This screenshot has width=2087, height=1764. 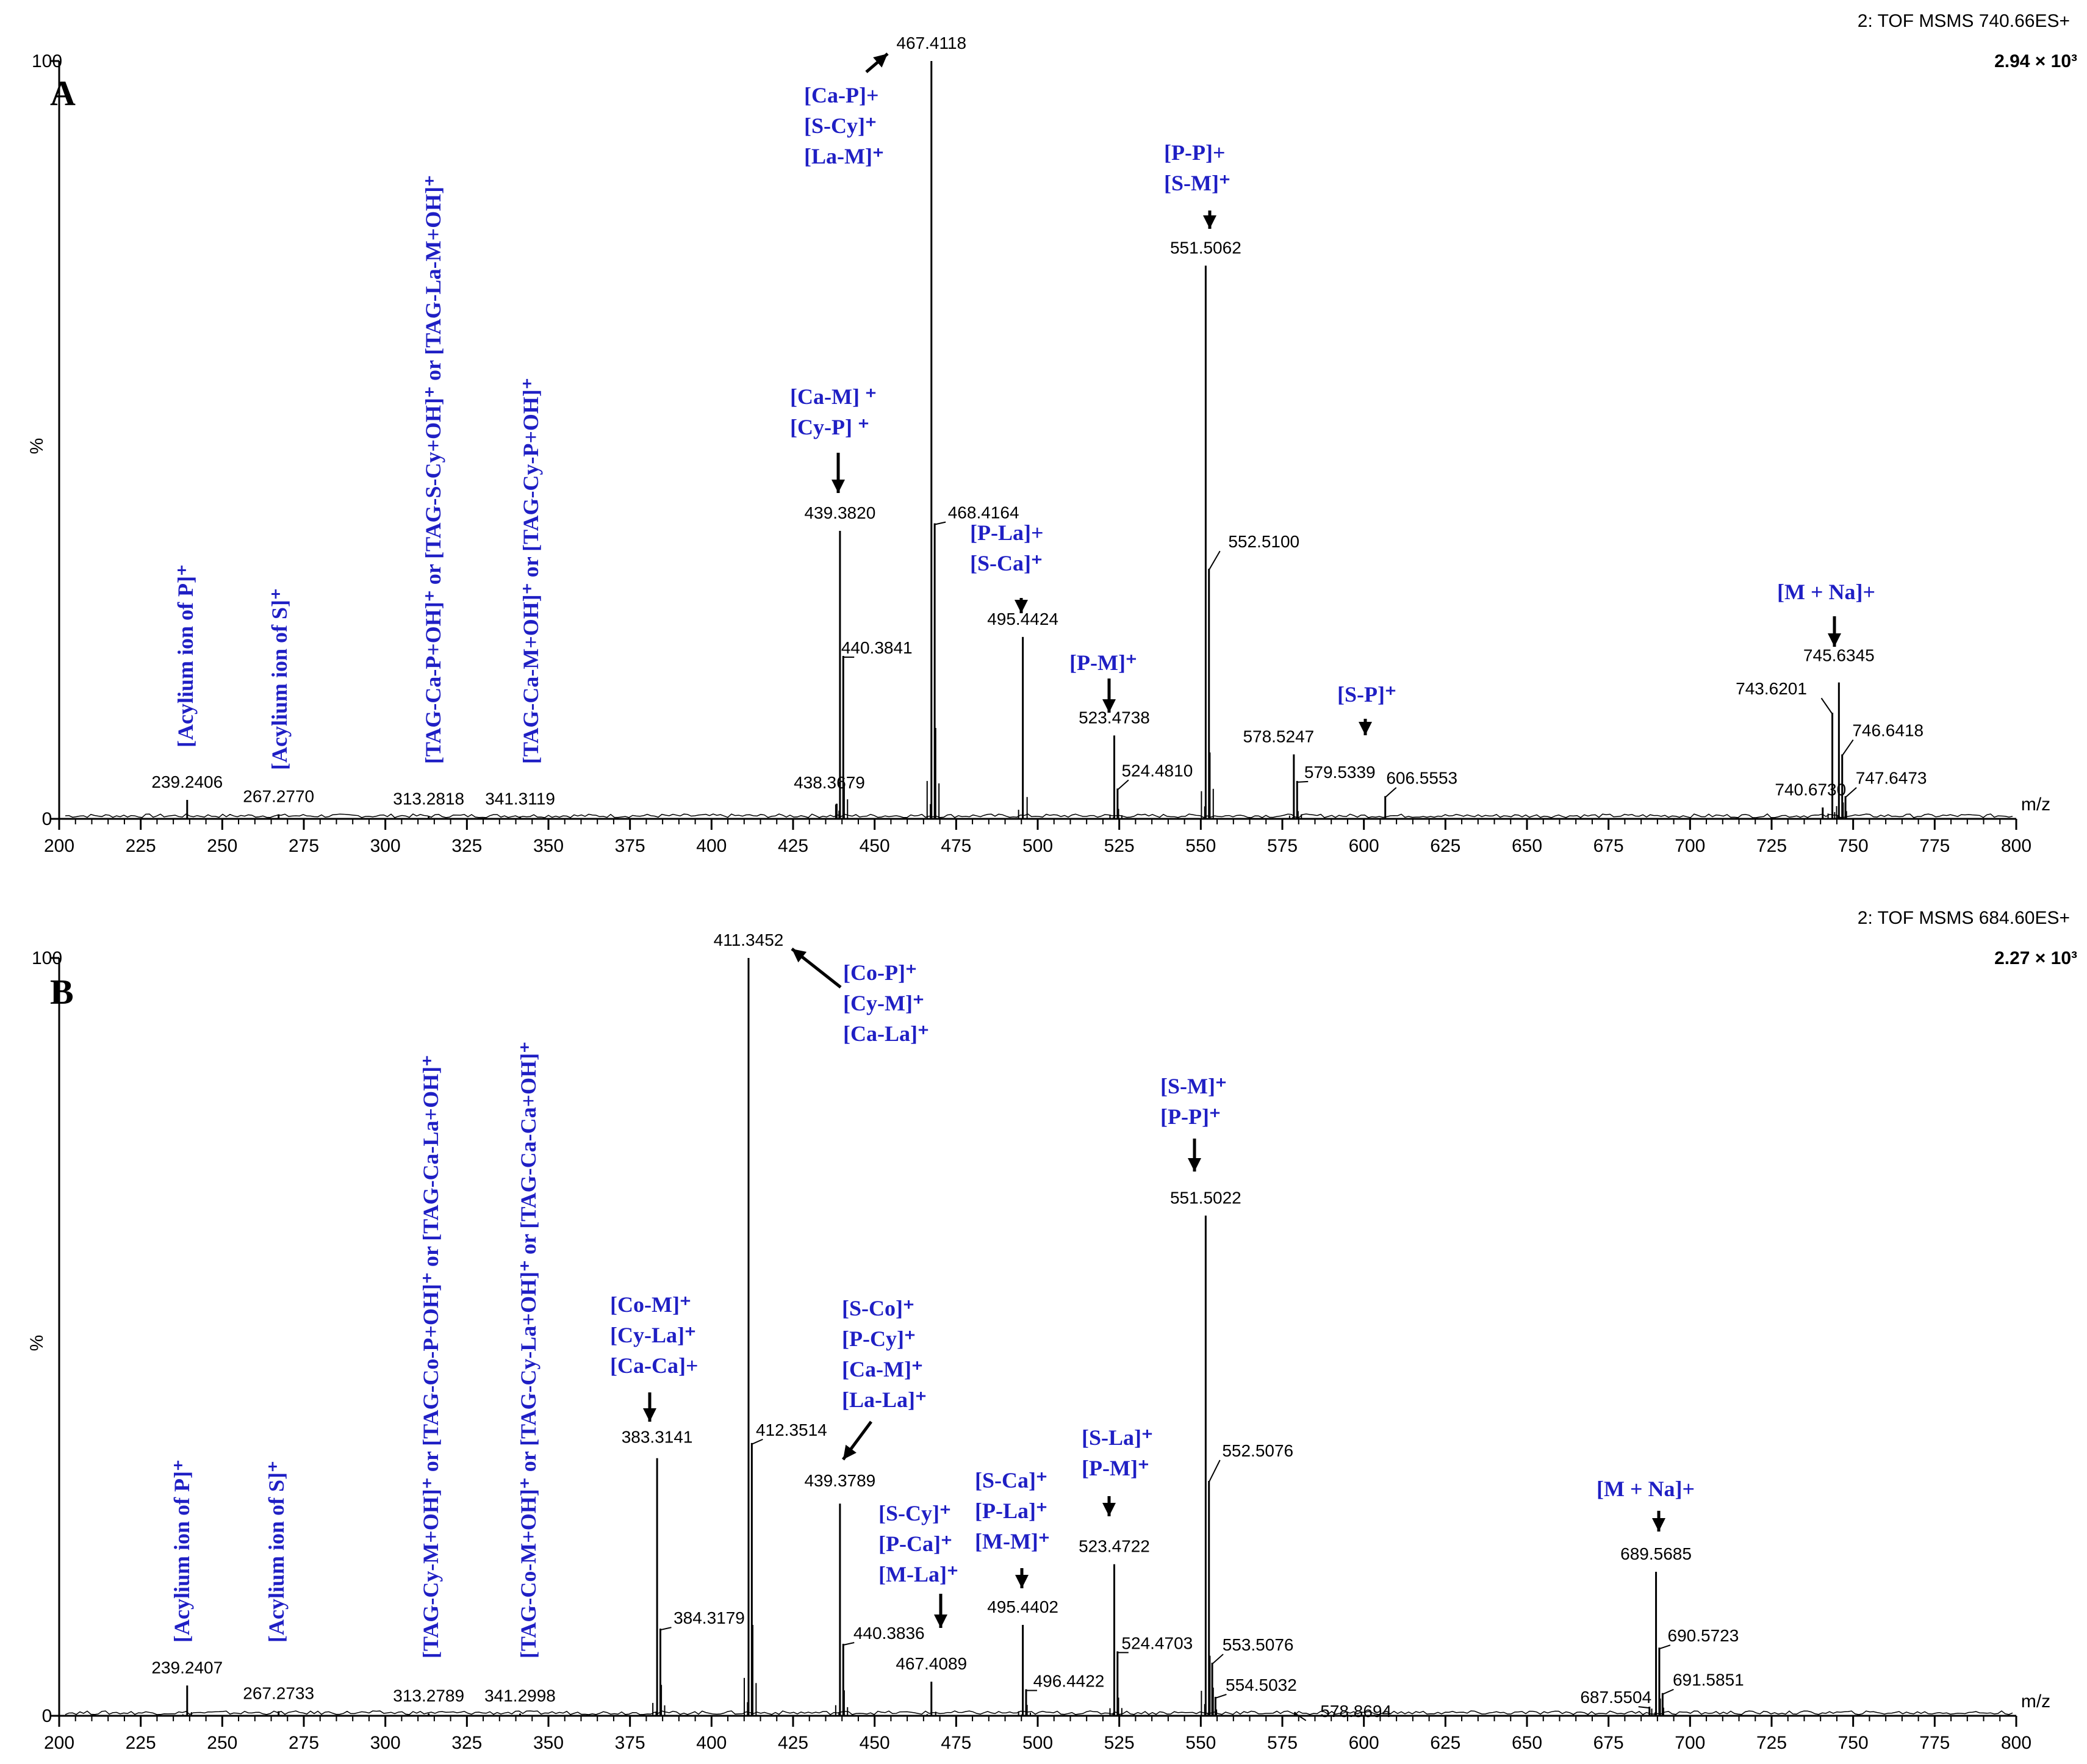 I want to click on fragment-annotation: [S-M]⁺ [P-P]⁺, so click(x=1193, y=1123).